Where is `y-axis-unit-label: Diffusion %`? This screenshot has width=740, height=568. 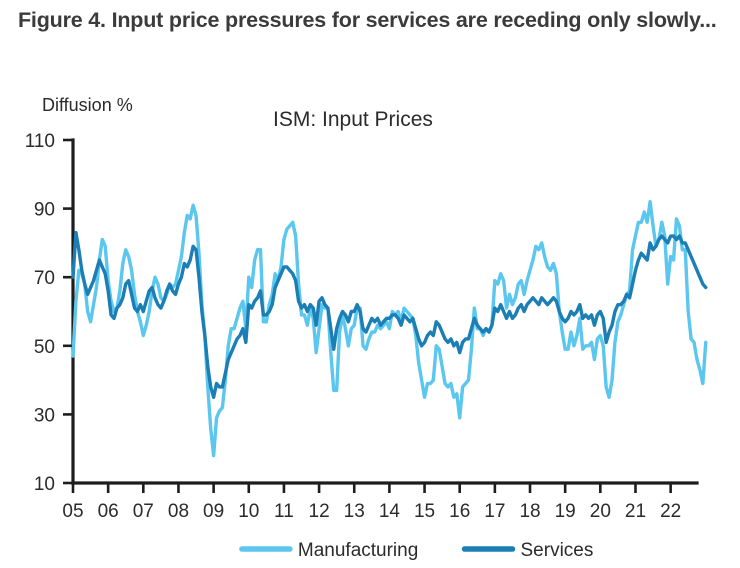
y-axis-unit-label: Diffusion % is located at coordinates (87, 105).